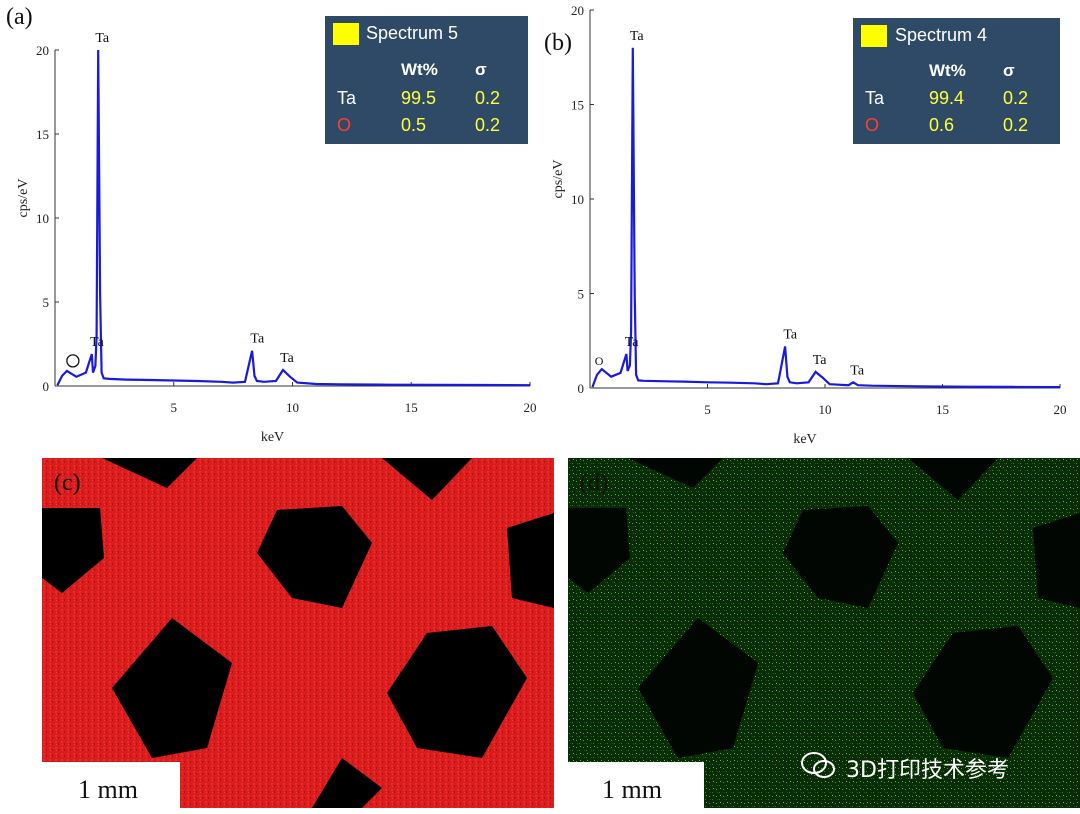 Image resolution: width=1080 pixels, height=814 pixels. I want to click on panel-label-d: (d), so click(594, 483).